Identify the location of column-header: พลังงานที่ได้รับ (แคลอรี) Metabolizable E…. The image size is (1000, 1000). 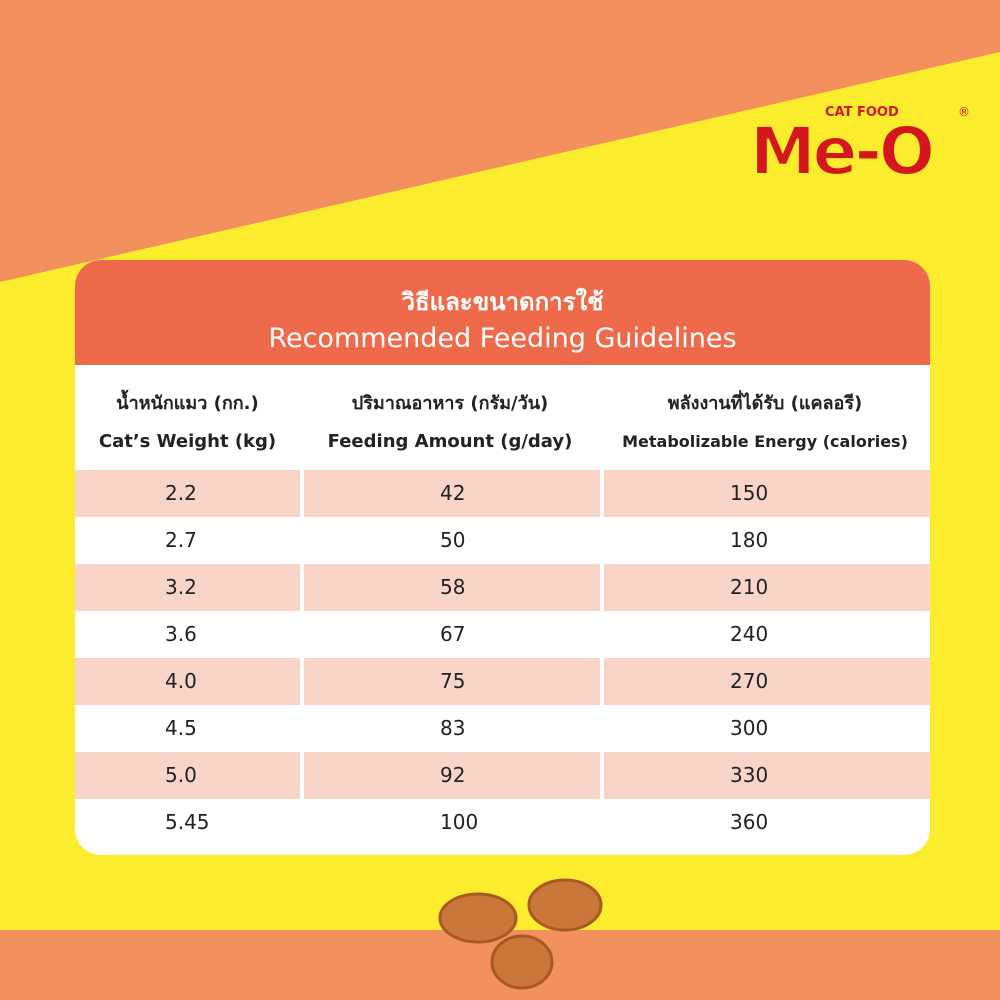
(765, 423).